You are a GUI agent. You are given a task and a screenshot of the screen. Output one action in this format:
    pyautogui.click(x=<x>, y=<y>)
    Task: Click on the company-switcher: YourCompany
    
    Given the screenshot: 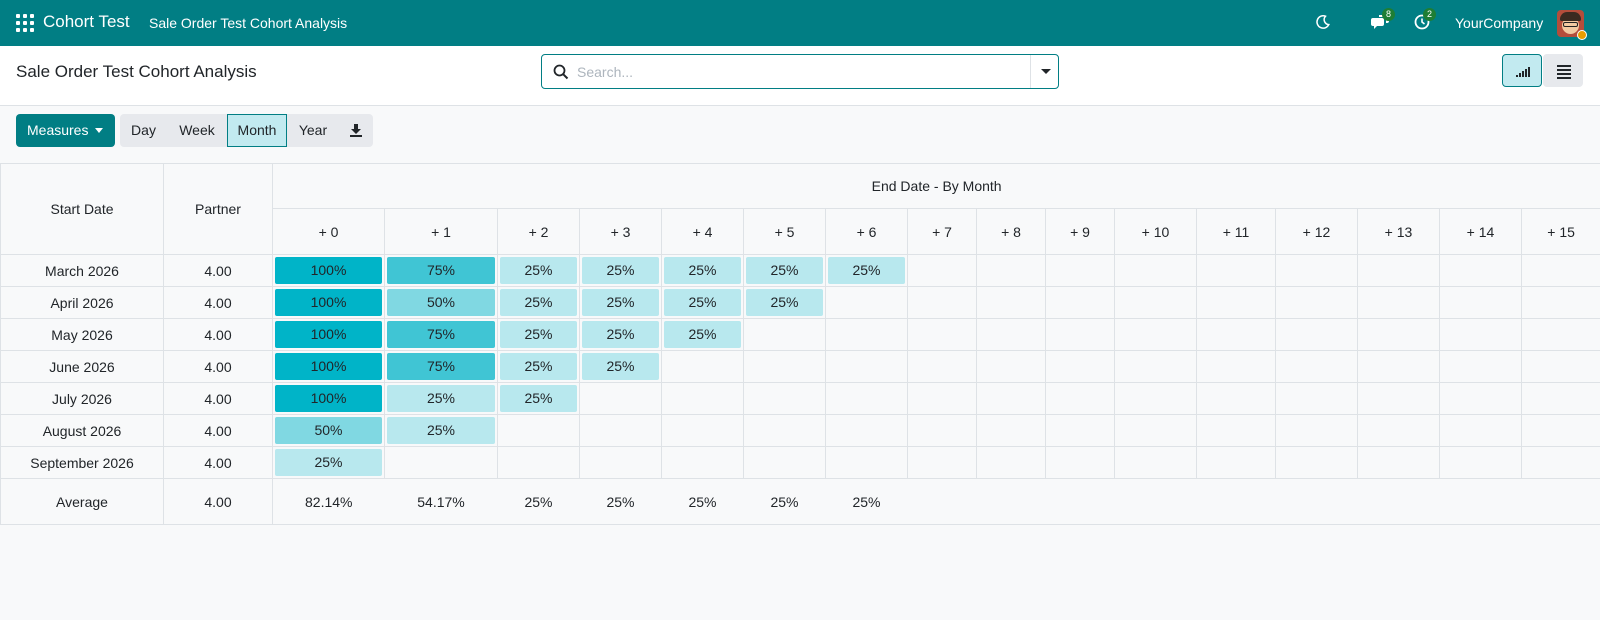 What is the action you would take?
    pyautogui.click(x=1499, y=23)
    